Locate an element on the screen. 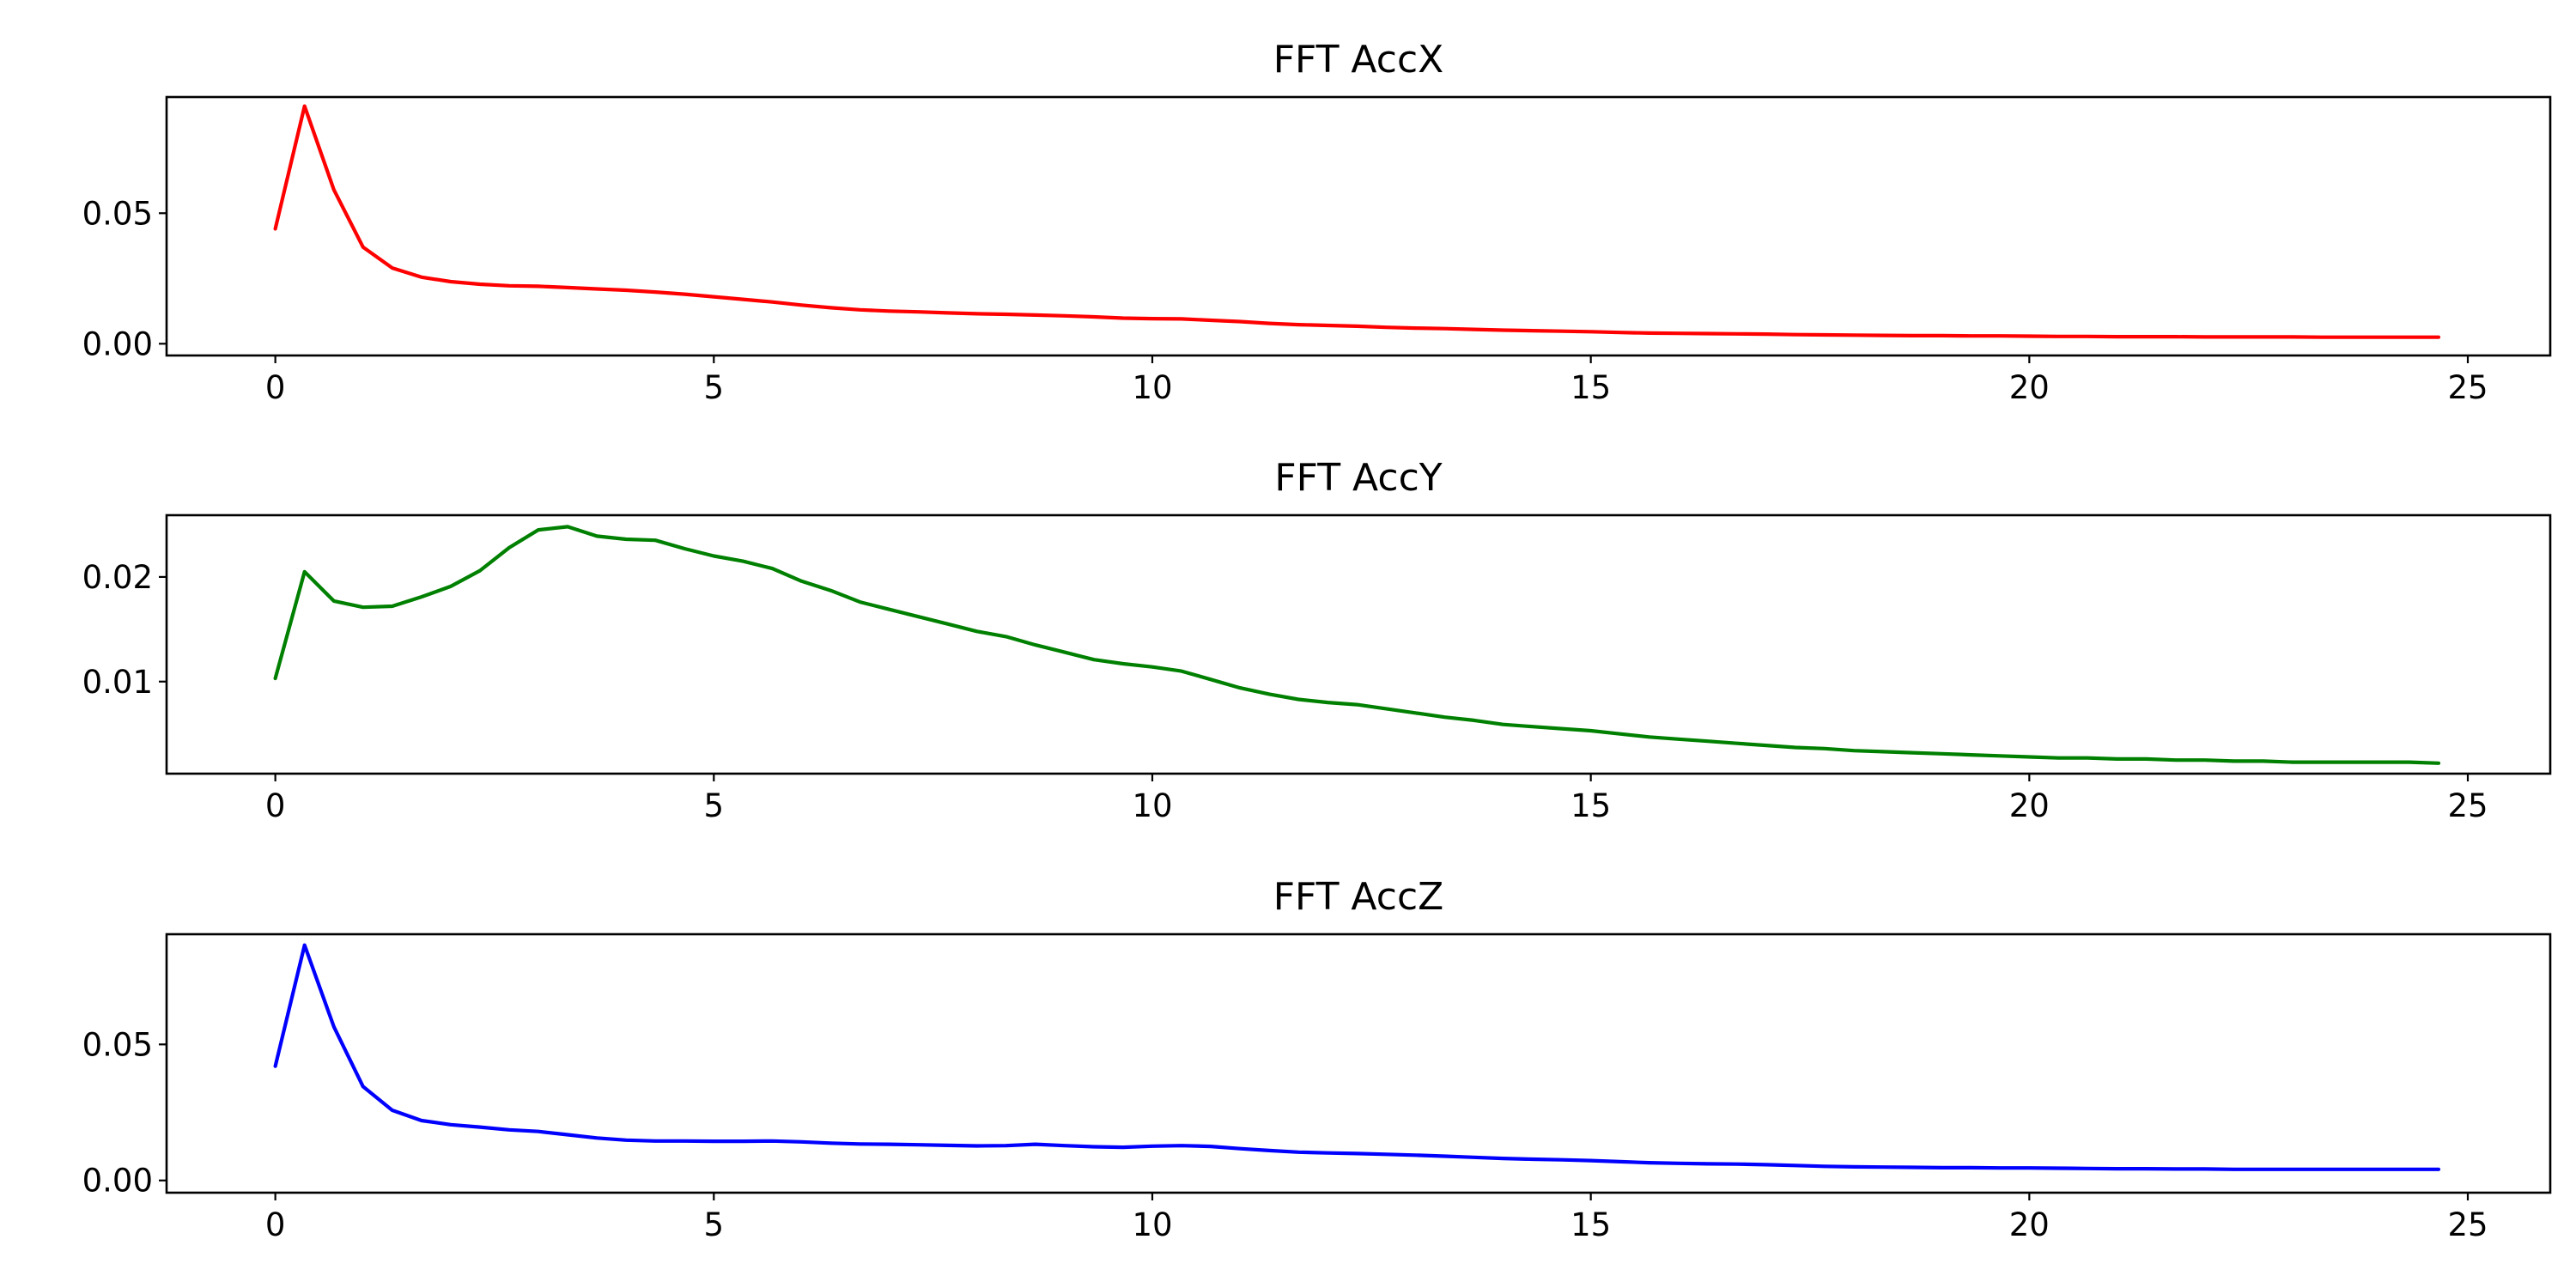 This screenshot has width=2576, height=1288. fft-accz-x-tick-label: 25 is located at coordinates (2467, 1224).